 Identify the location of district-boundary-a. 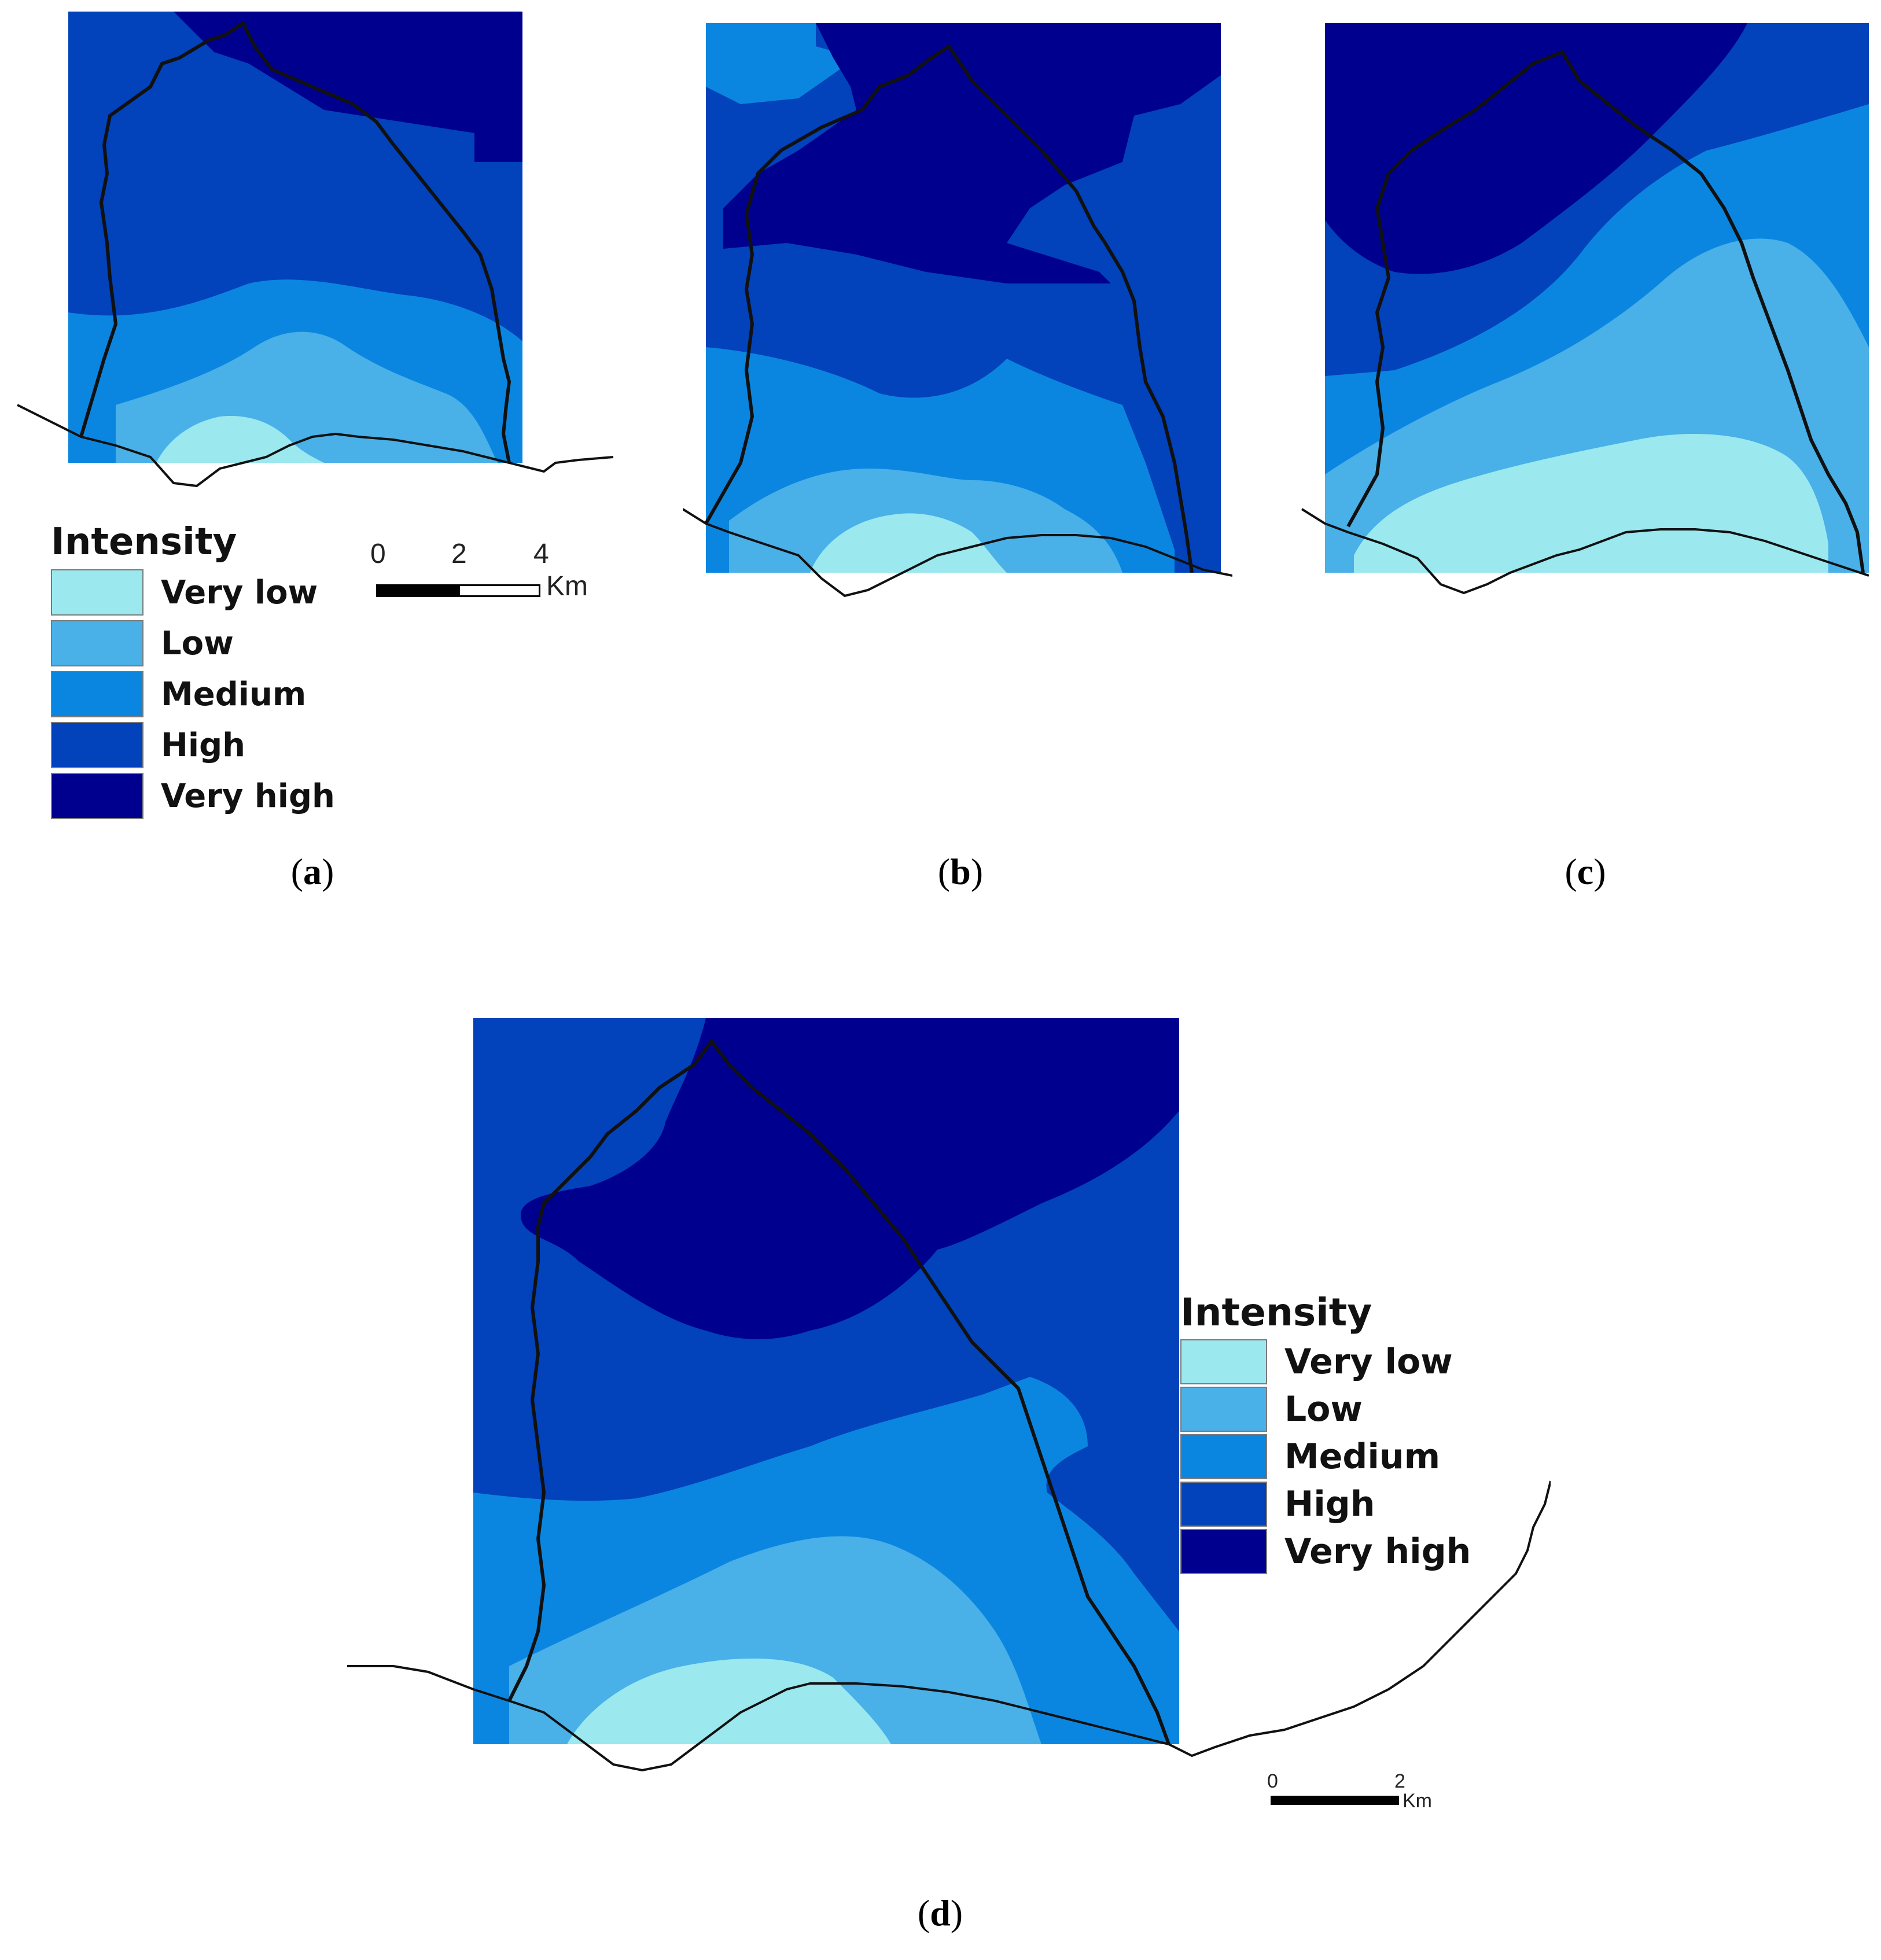
(295, 241).